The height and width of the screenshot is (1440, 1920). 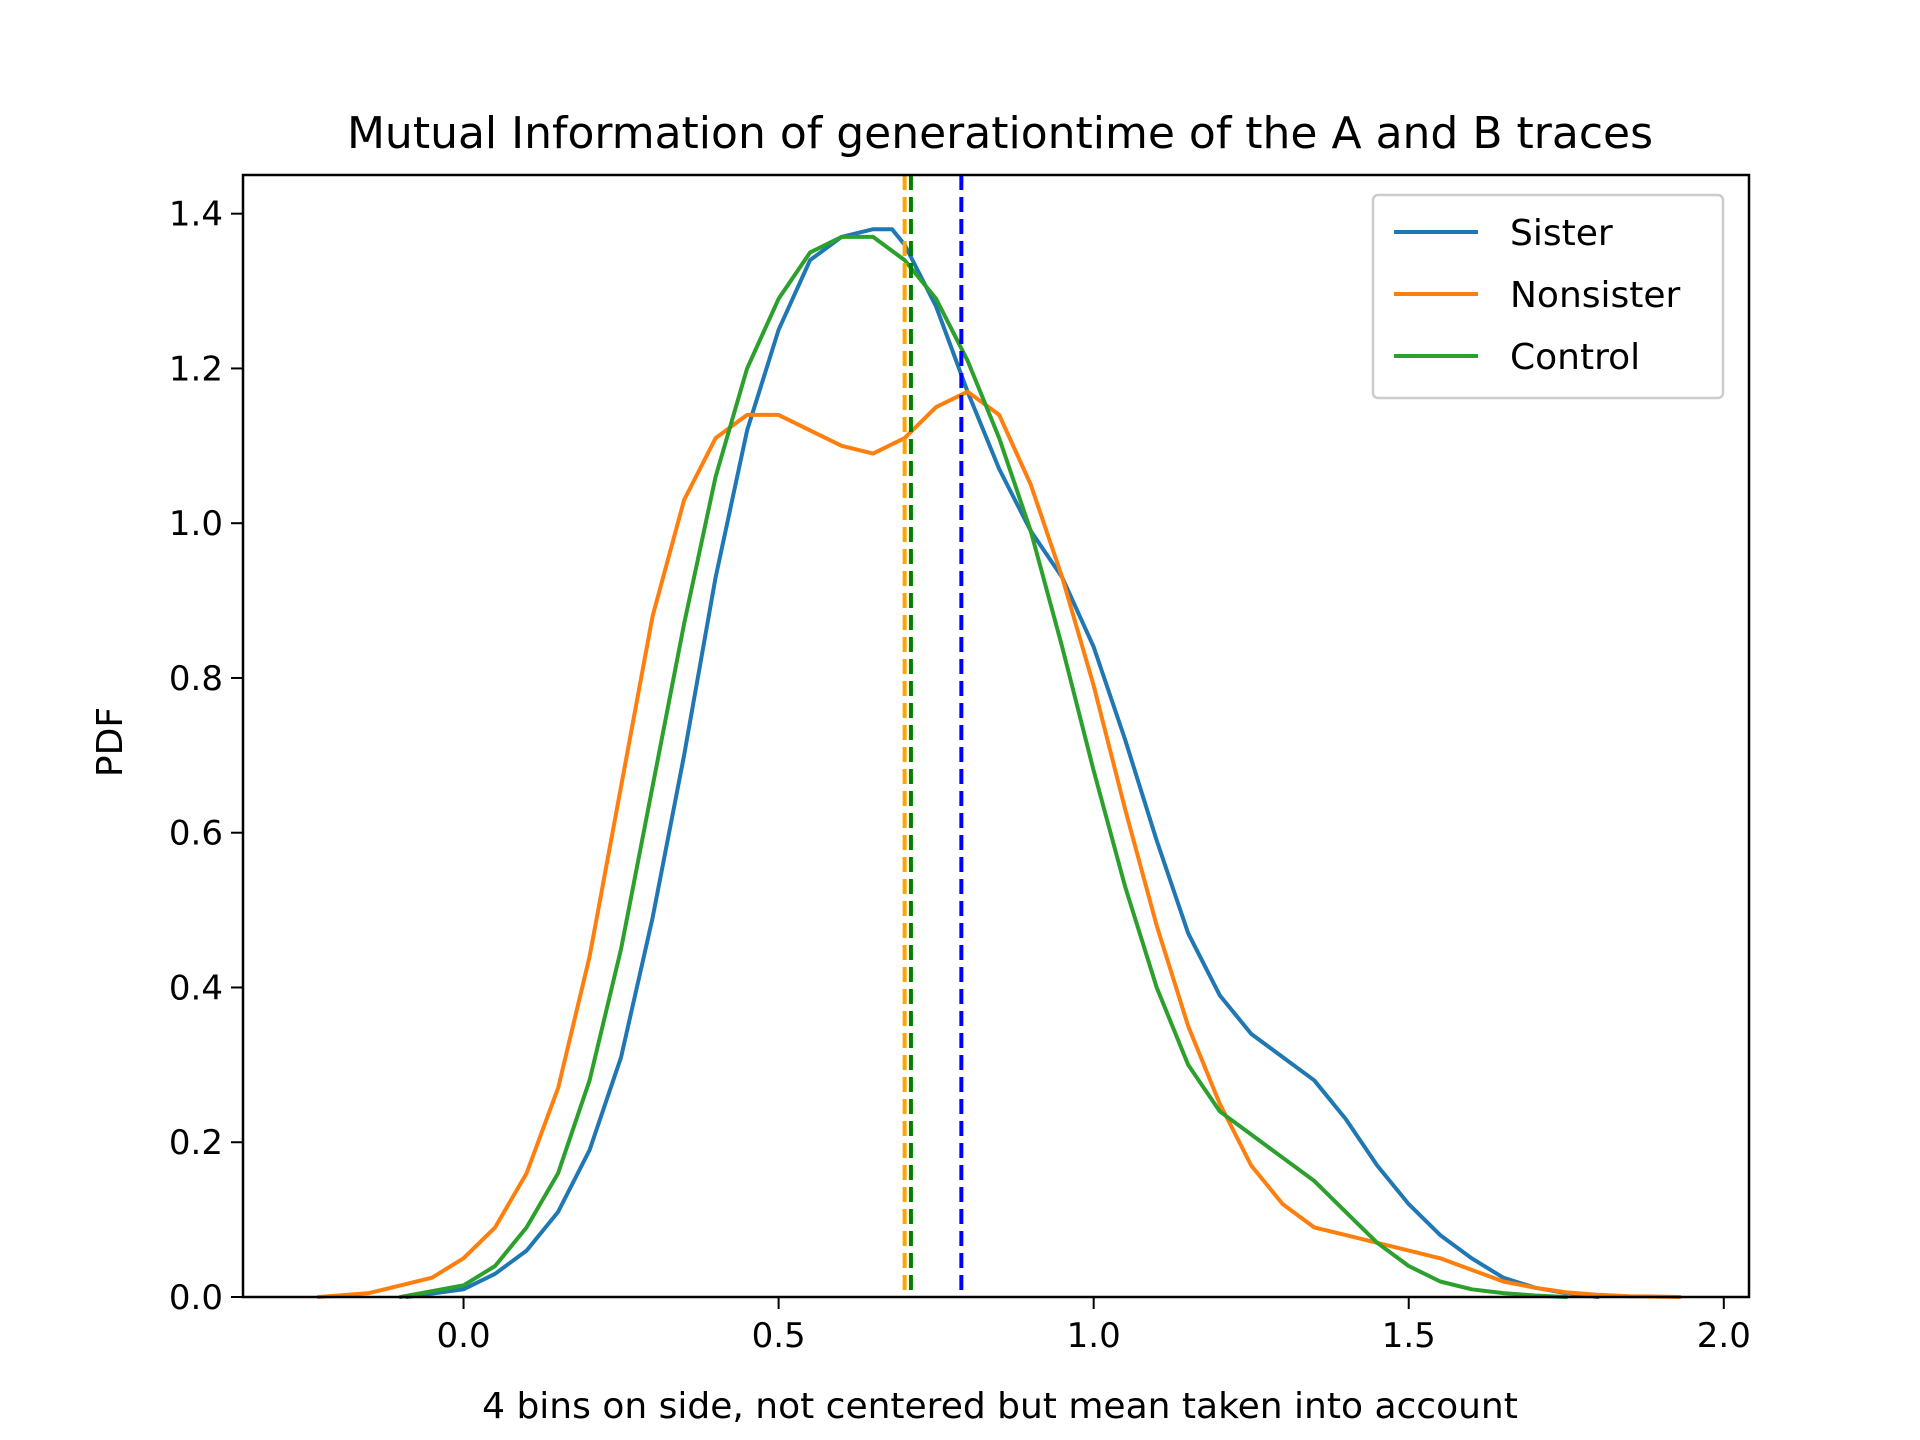 What do you see at coordinates (1724, 1336) in the screenshot?
I see `x-tick-label: 2.0` at bounding box center [1724, 1336].